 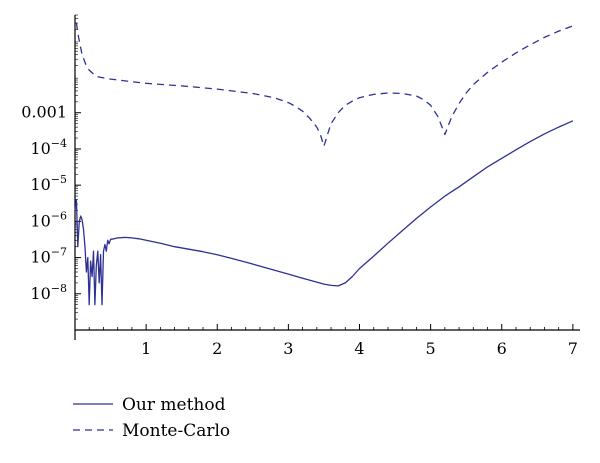 I want to click on y-tick-label: 10⁻⁷, so click(x=48, y=256).